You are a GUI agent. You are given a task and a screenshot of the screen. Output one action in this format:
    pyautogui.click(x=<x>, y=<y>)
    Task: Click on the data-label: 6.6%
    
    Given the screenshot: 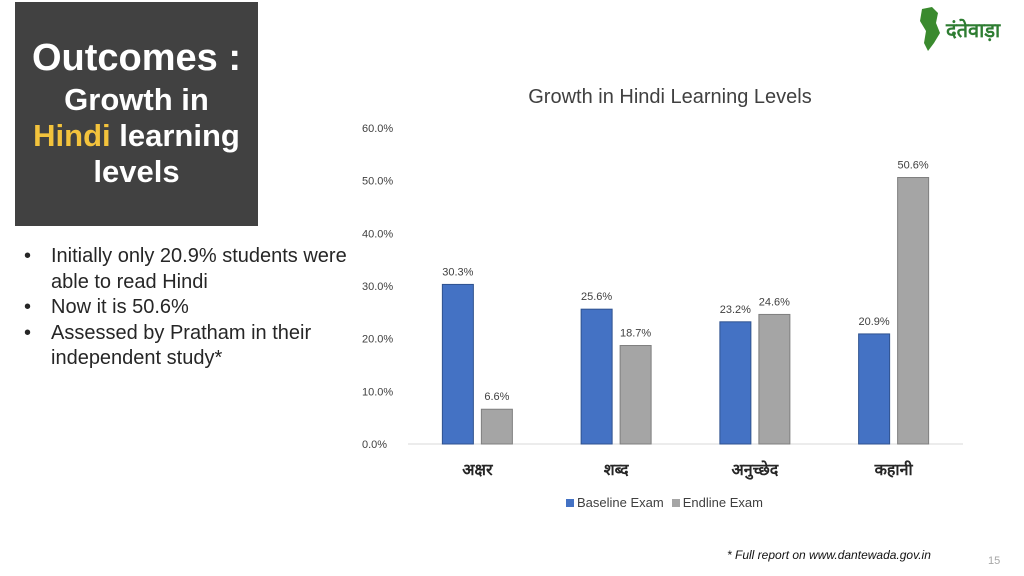 What is the action you would take?
    pyautogui.click(x=496, y=397)
    